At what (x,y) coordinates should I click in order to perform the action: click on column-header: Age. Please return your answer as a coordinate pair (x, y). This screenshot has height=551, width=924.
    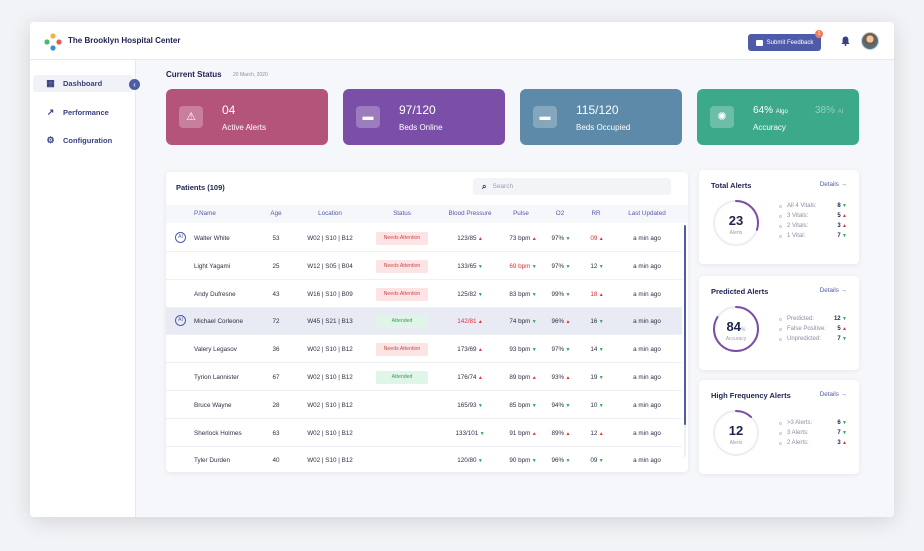
    Looking at the image, I should click on (276, 213).